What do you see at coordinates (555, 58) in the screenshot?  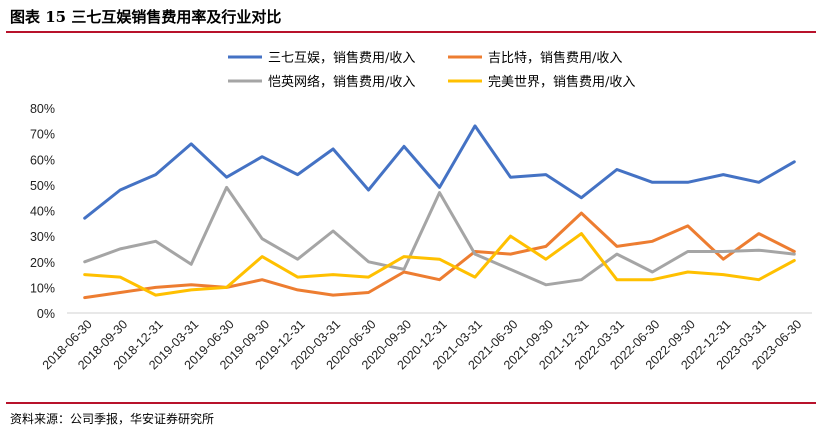 I see `legend-label: 吉比特，销售费用/收入` at bounding box center [555, 58].